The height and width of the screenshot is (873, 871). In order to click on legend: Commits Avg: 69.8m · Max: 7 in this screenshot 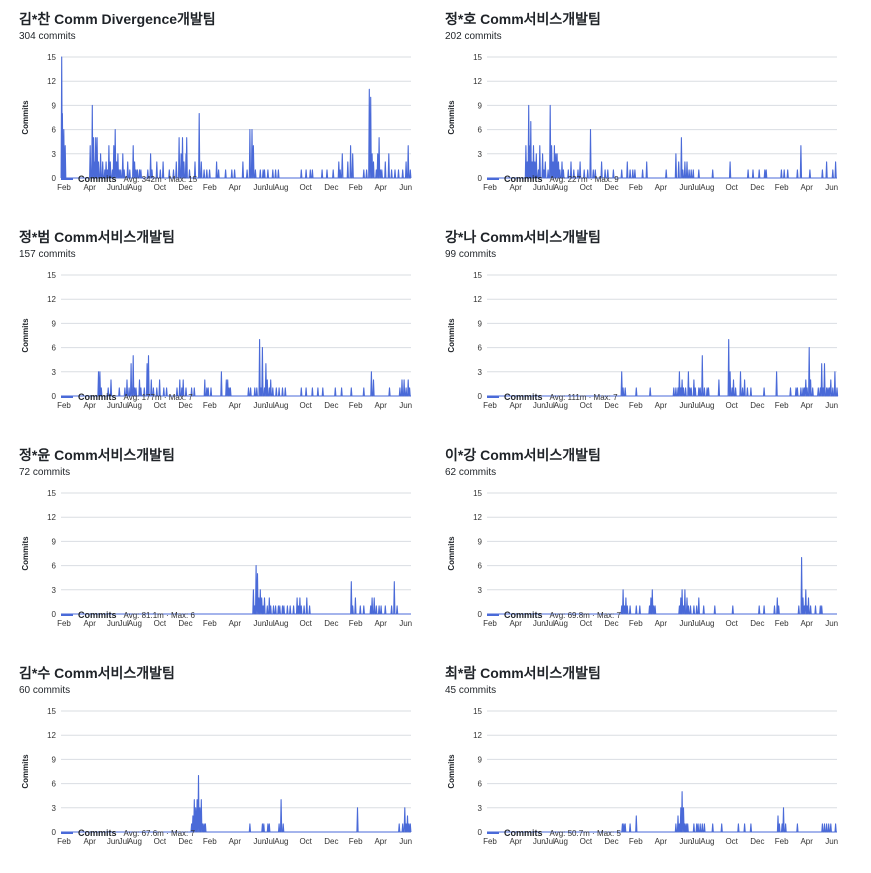, I will do `click(554, 615)`.